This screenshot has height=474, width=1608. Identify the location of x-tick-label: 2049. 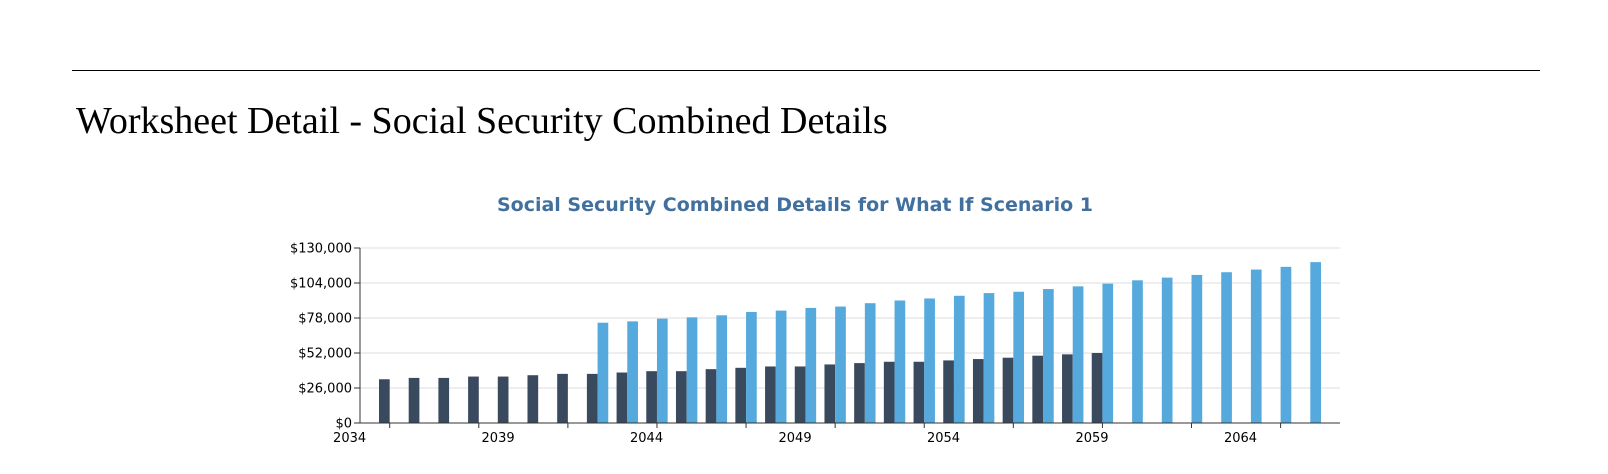
(795, 438).